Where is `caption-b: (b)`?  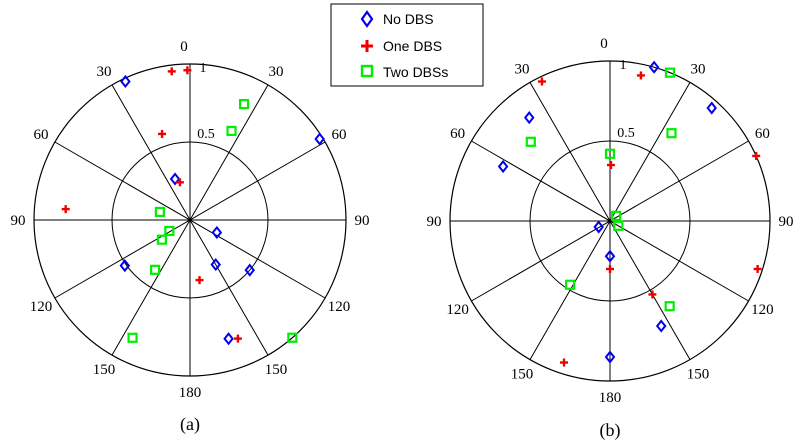 caption-b: (b) is located at coordinates (610, 430).